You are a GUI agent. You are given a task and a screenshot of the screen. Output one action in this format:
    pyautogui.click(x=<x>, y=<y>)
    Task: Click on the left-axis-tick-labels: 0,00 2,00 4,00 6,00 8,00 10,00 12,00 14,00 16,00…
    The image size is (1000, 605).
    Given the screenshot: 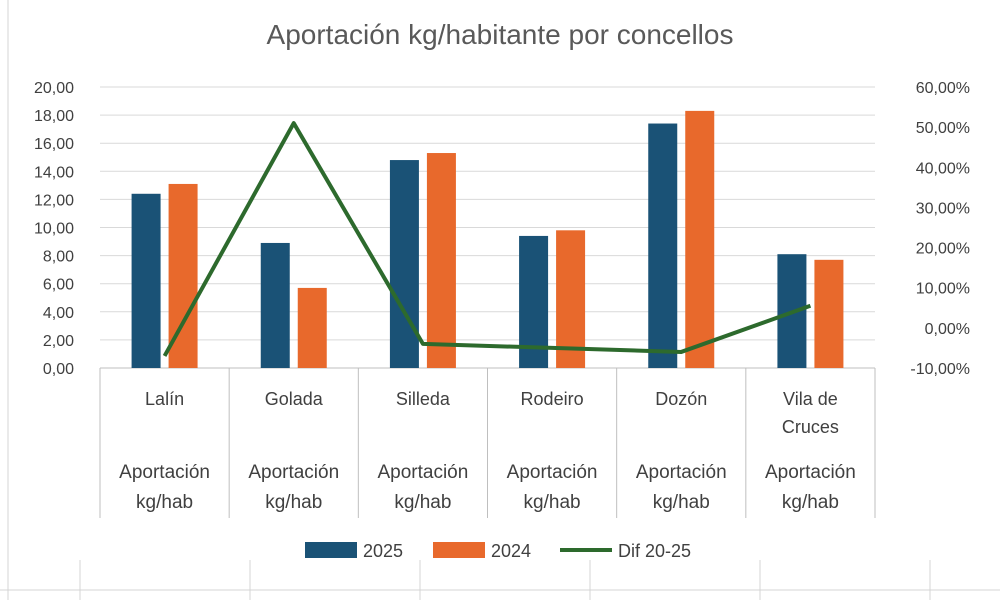 What is the action you would take?
    pyautogui.click(x=54, y=229)
    